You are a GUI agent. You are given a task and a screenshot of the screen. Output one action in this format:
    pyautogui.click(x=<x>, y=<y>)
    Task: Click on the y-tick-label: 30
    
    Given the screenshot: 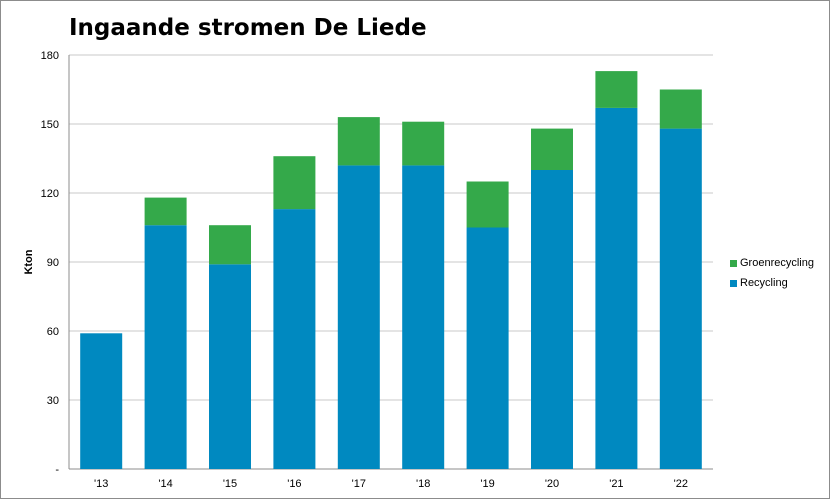 What is the action you would take?
    pyautogui.click(x=53, y=401)
    